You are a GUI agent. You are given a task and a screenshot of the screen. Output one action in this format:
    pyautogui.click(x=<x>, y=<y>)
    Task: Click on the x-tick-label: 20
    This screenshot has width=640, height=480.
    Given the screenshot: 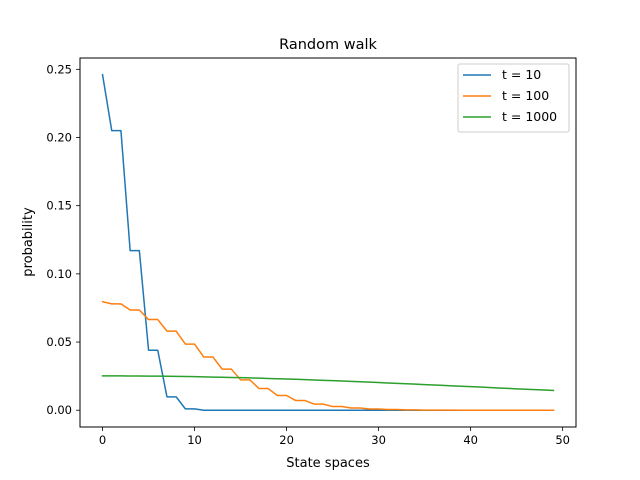 What is the action you would take?
    pyautogui.click(x=286, y=440)
    